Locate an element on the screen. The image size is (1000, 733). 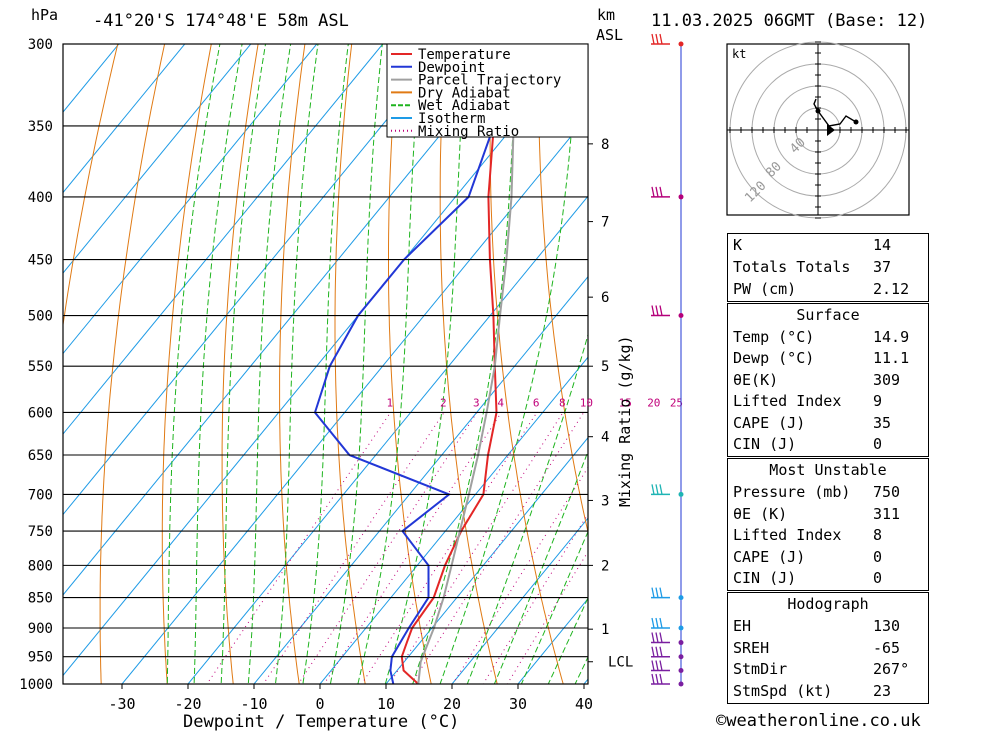
index-label: Dewp (°C) is located at coordinates (774, 358).